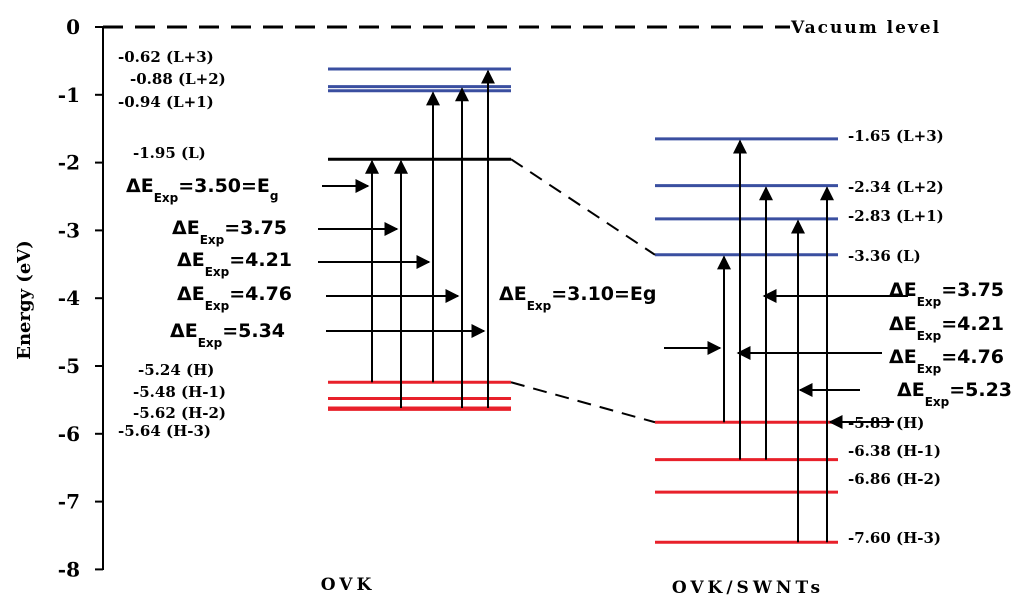 The height and width of the screenshot is (597, 1030). Describe the element at coordinates (69, 163) in the screenshot. I see `y-tick-label: -2` at that location.